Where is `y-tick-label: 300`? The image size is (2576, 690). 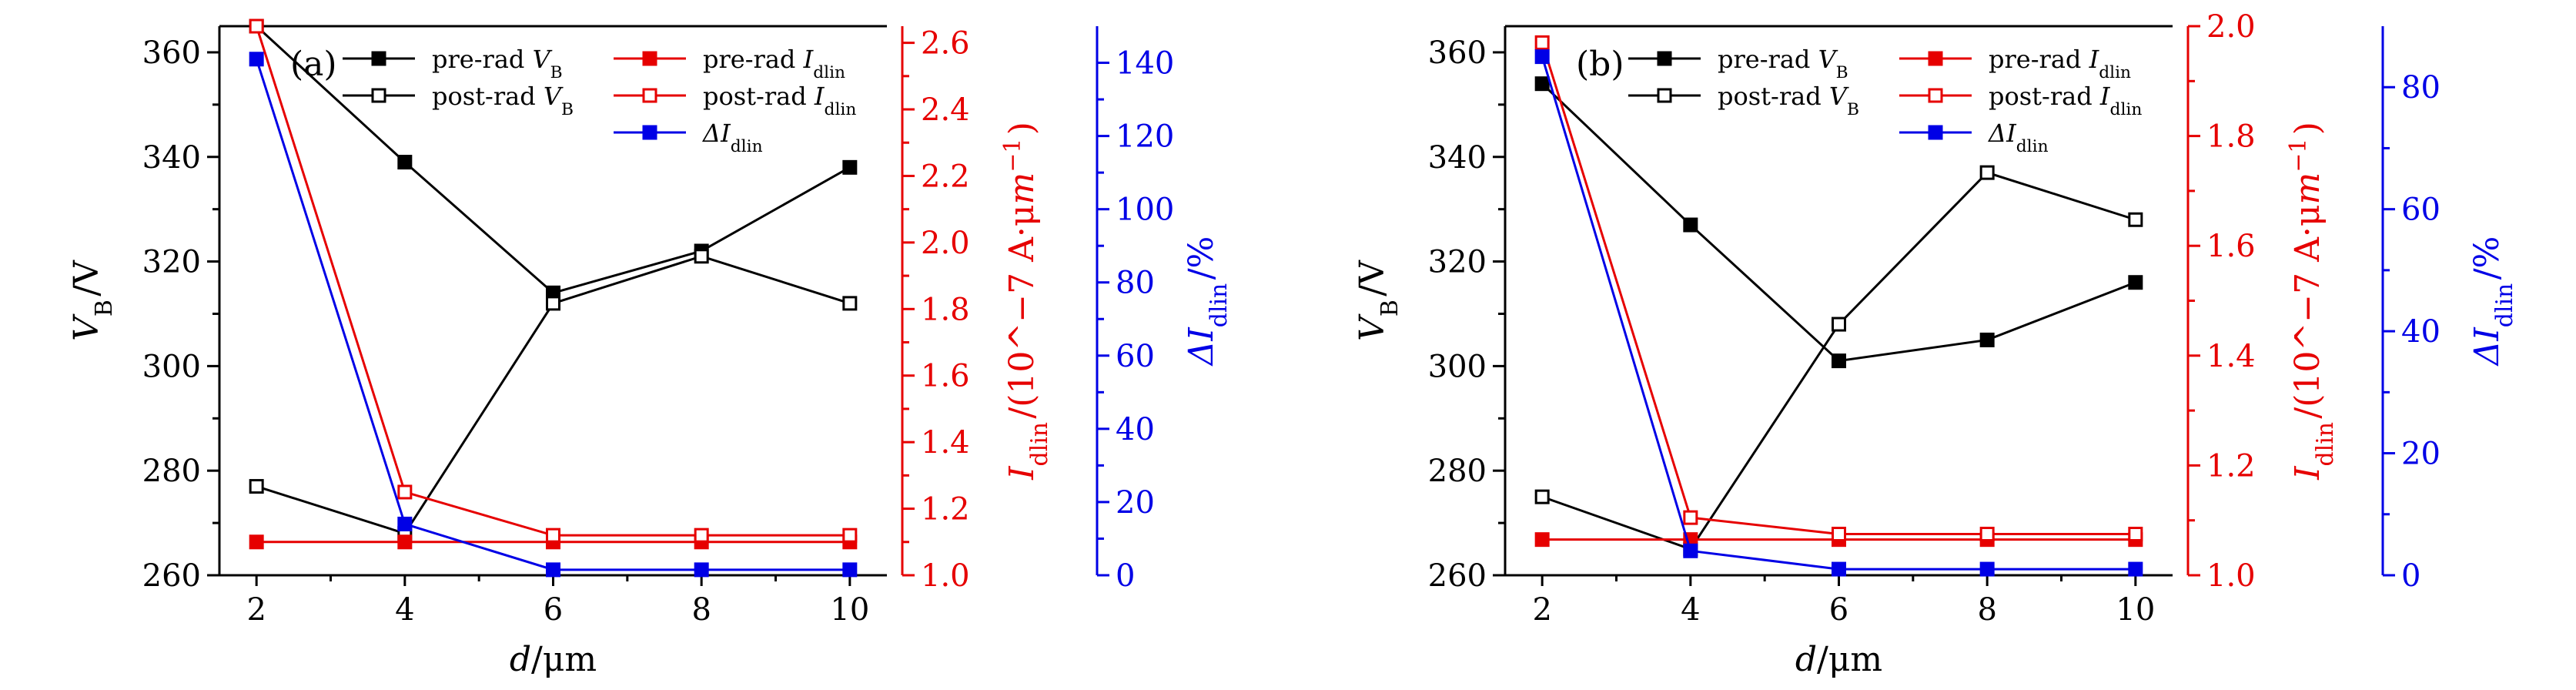
y-tick-label: 300 is located at coordinates (171, 366).